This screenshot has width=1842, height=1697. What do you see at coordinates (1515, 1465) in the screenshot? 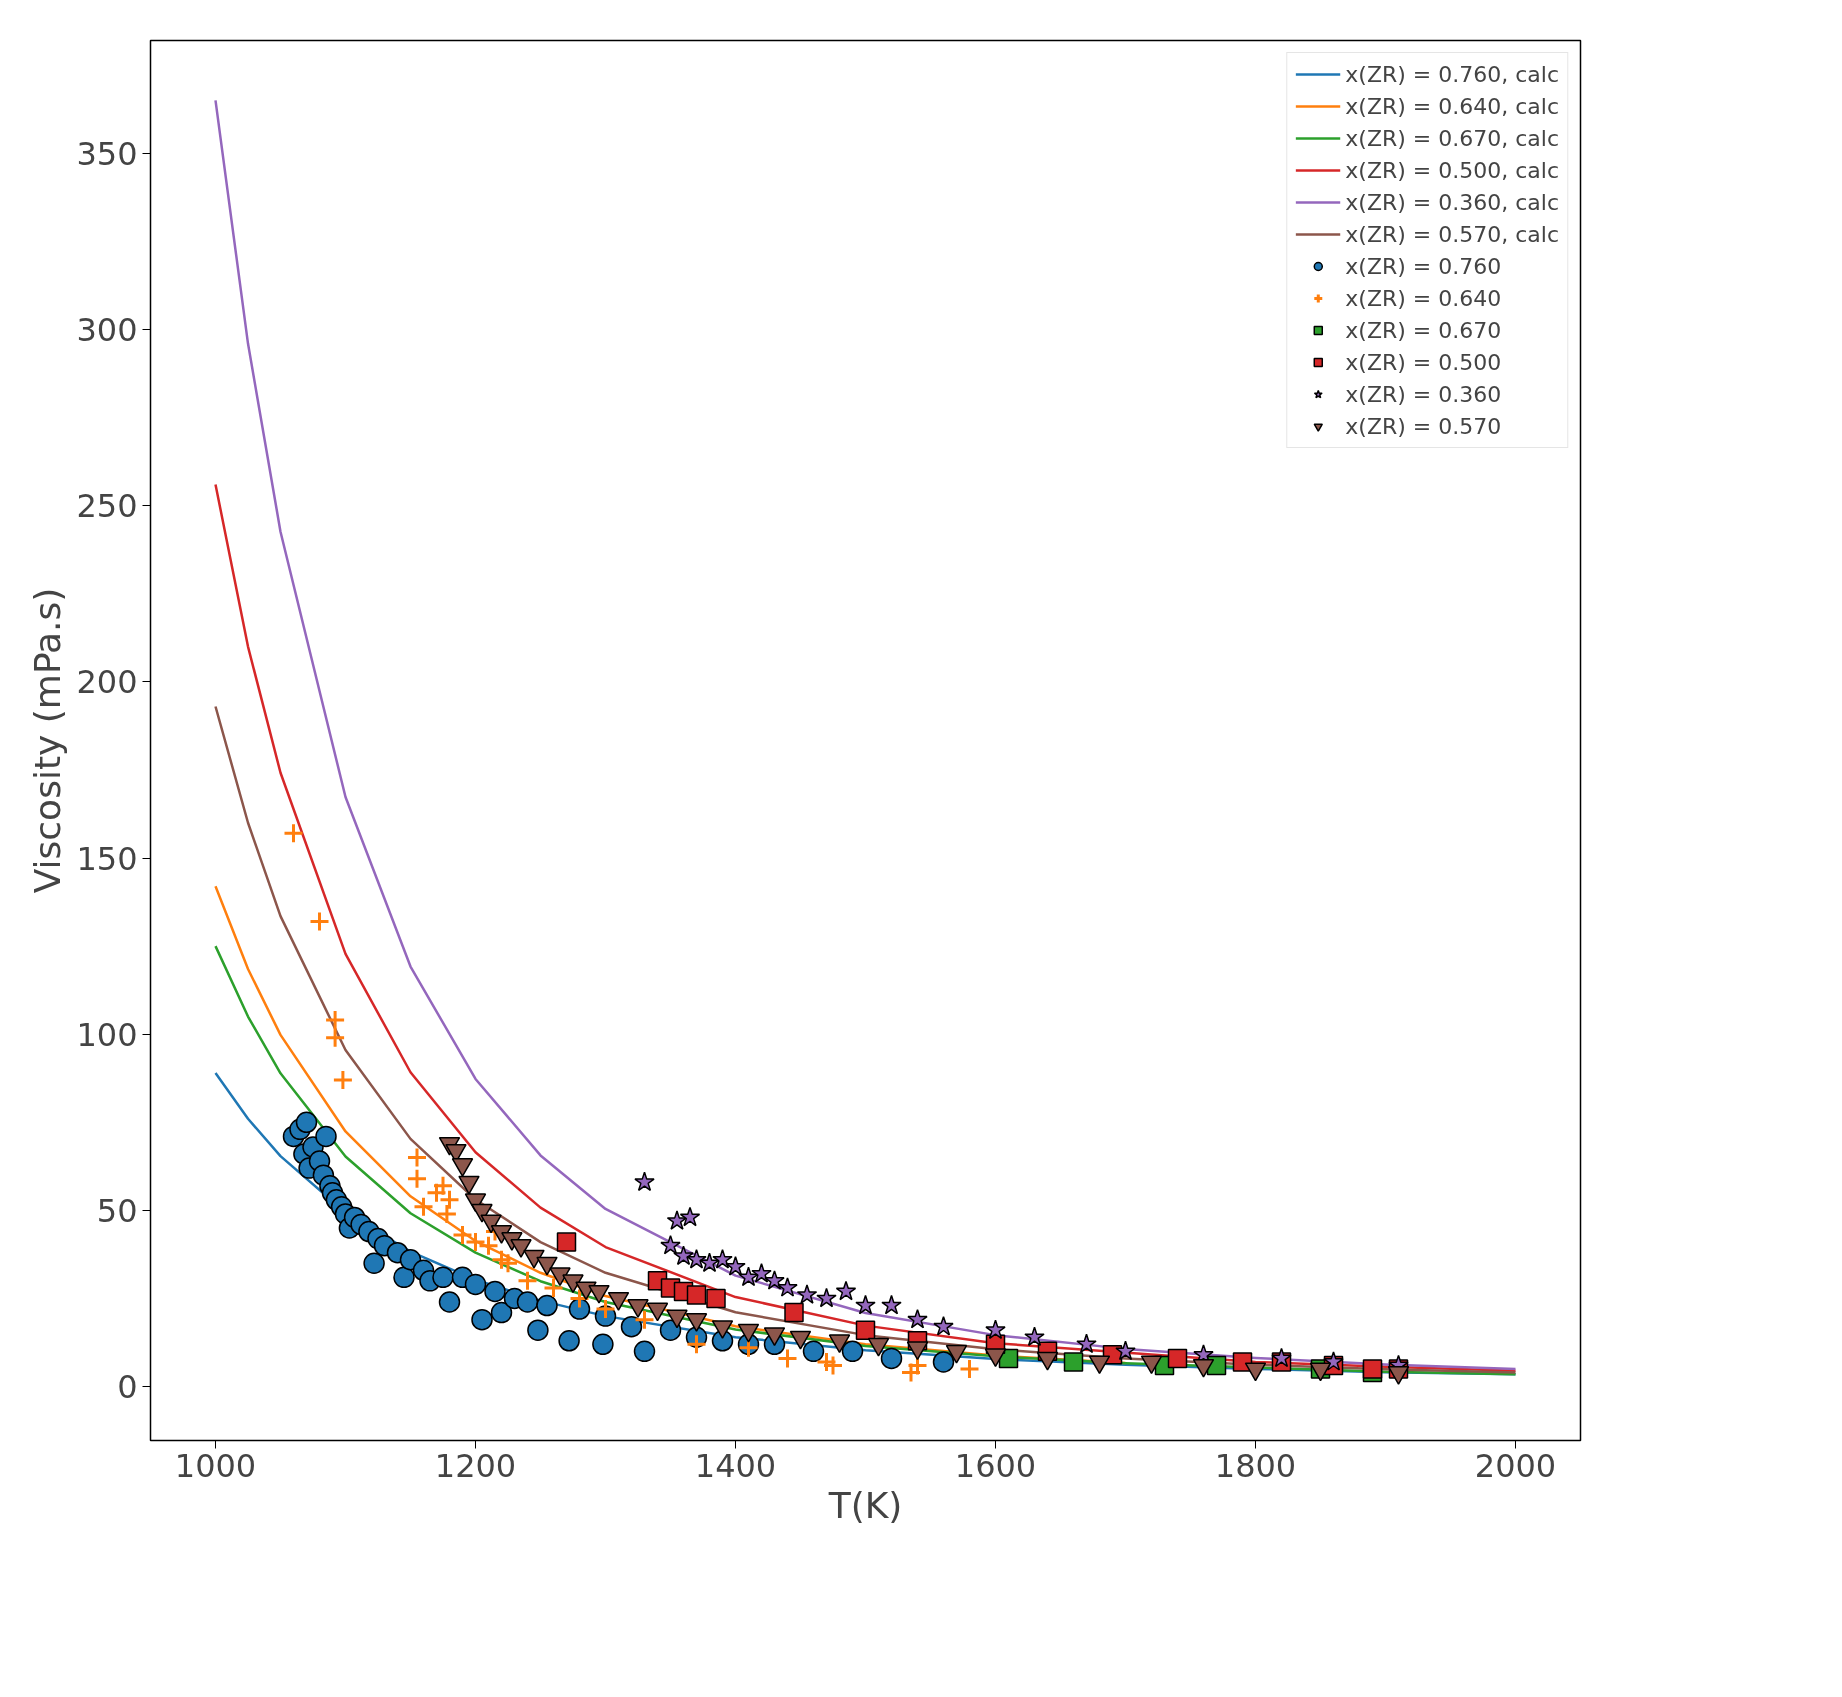
I see `x-tick-label: 2000` at bounding box center [1515, 1465].